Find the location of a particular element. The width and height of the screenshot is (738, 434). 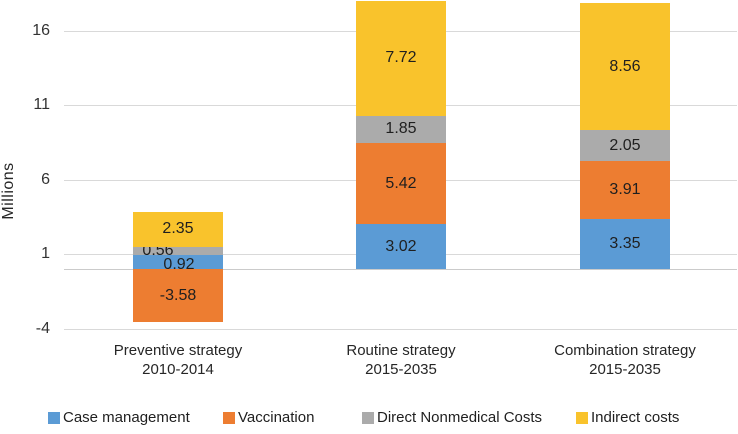

data-label: 8.56 is located at coordinates (625, 66).